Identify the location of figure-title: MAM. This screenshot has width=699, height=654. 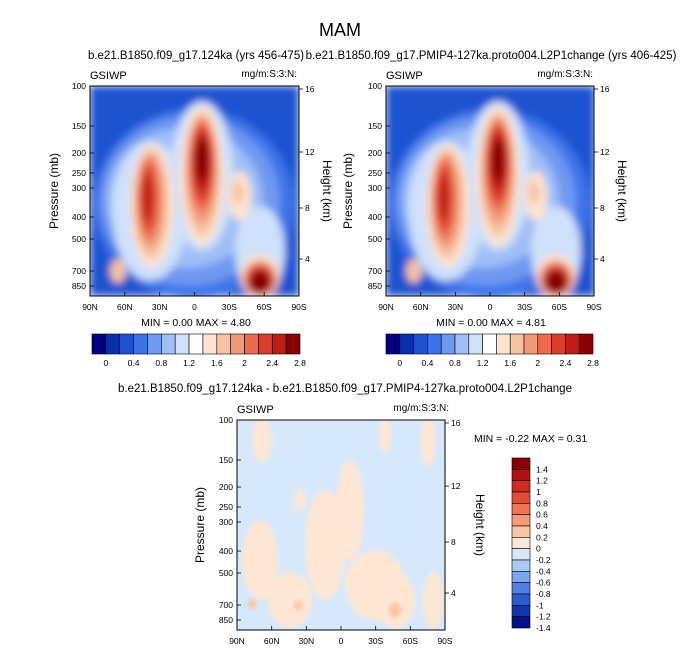
(340, 30).